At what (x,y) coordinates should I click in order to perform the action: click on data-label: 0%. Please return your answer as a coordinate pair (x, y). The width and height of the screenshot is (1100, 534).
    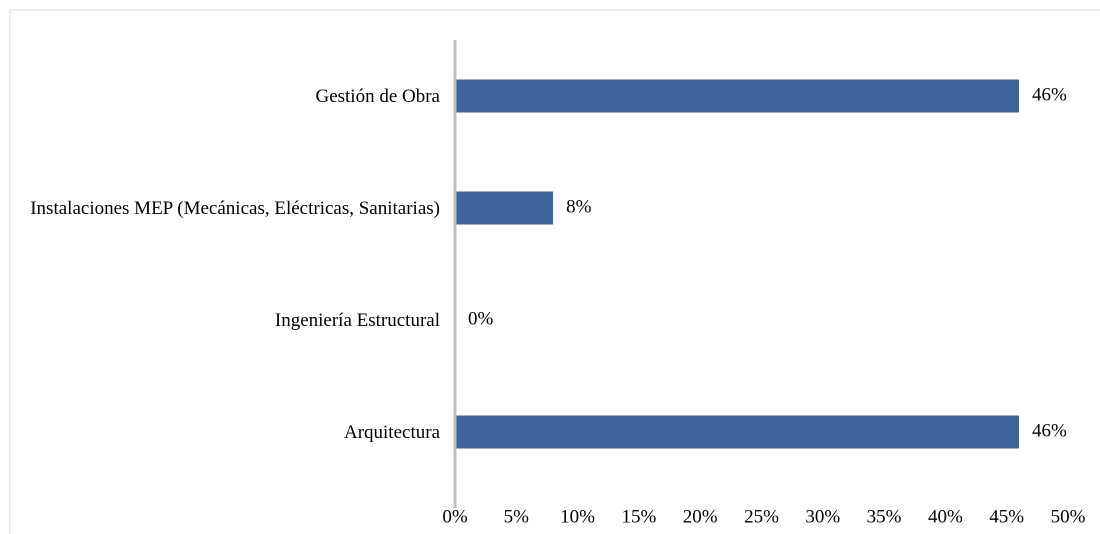
    Looking at the image, I should click on (481, 318).